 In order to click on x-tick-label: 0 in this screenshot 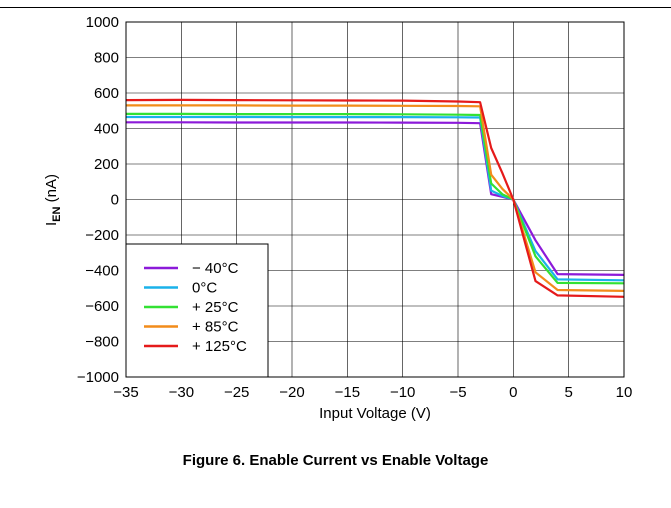, I will do `click(513, 392)`.